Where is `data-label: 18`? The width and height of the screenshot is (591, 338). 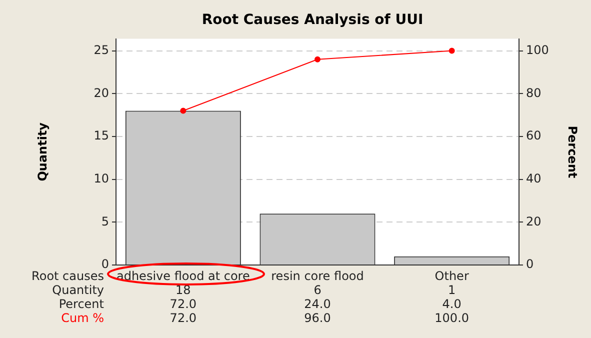 data-label: 18 is located at coordinates (183, 290).